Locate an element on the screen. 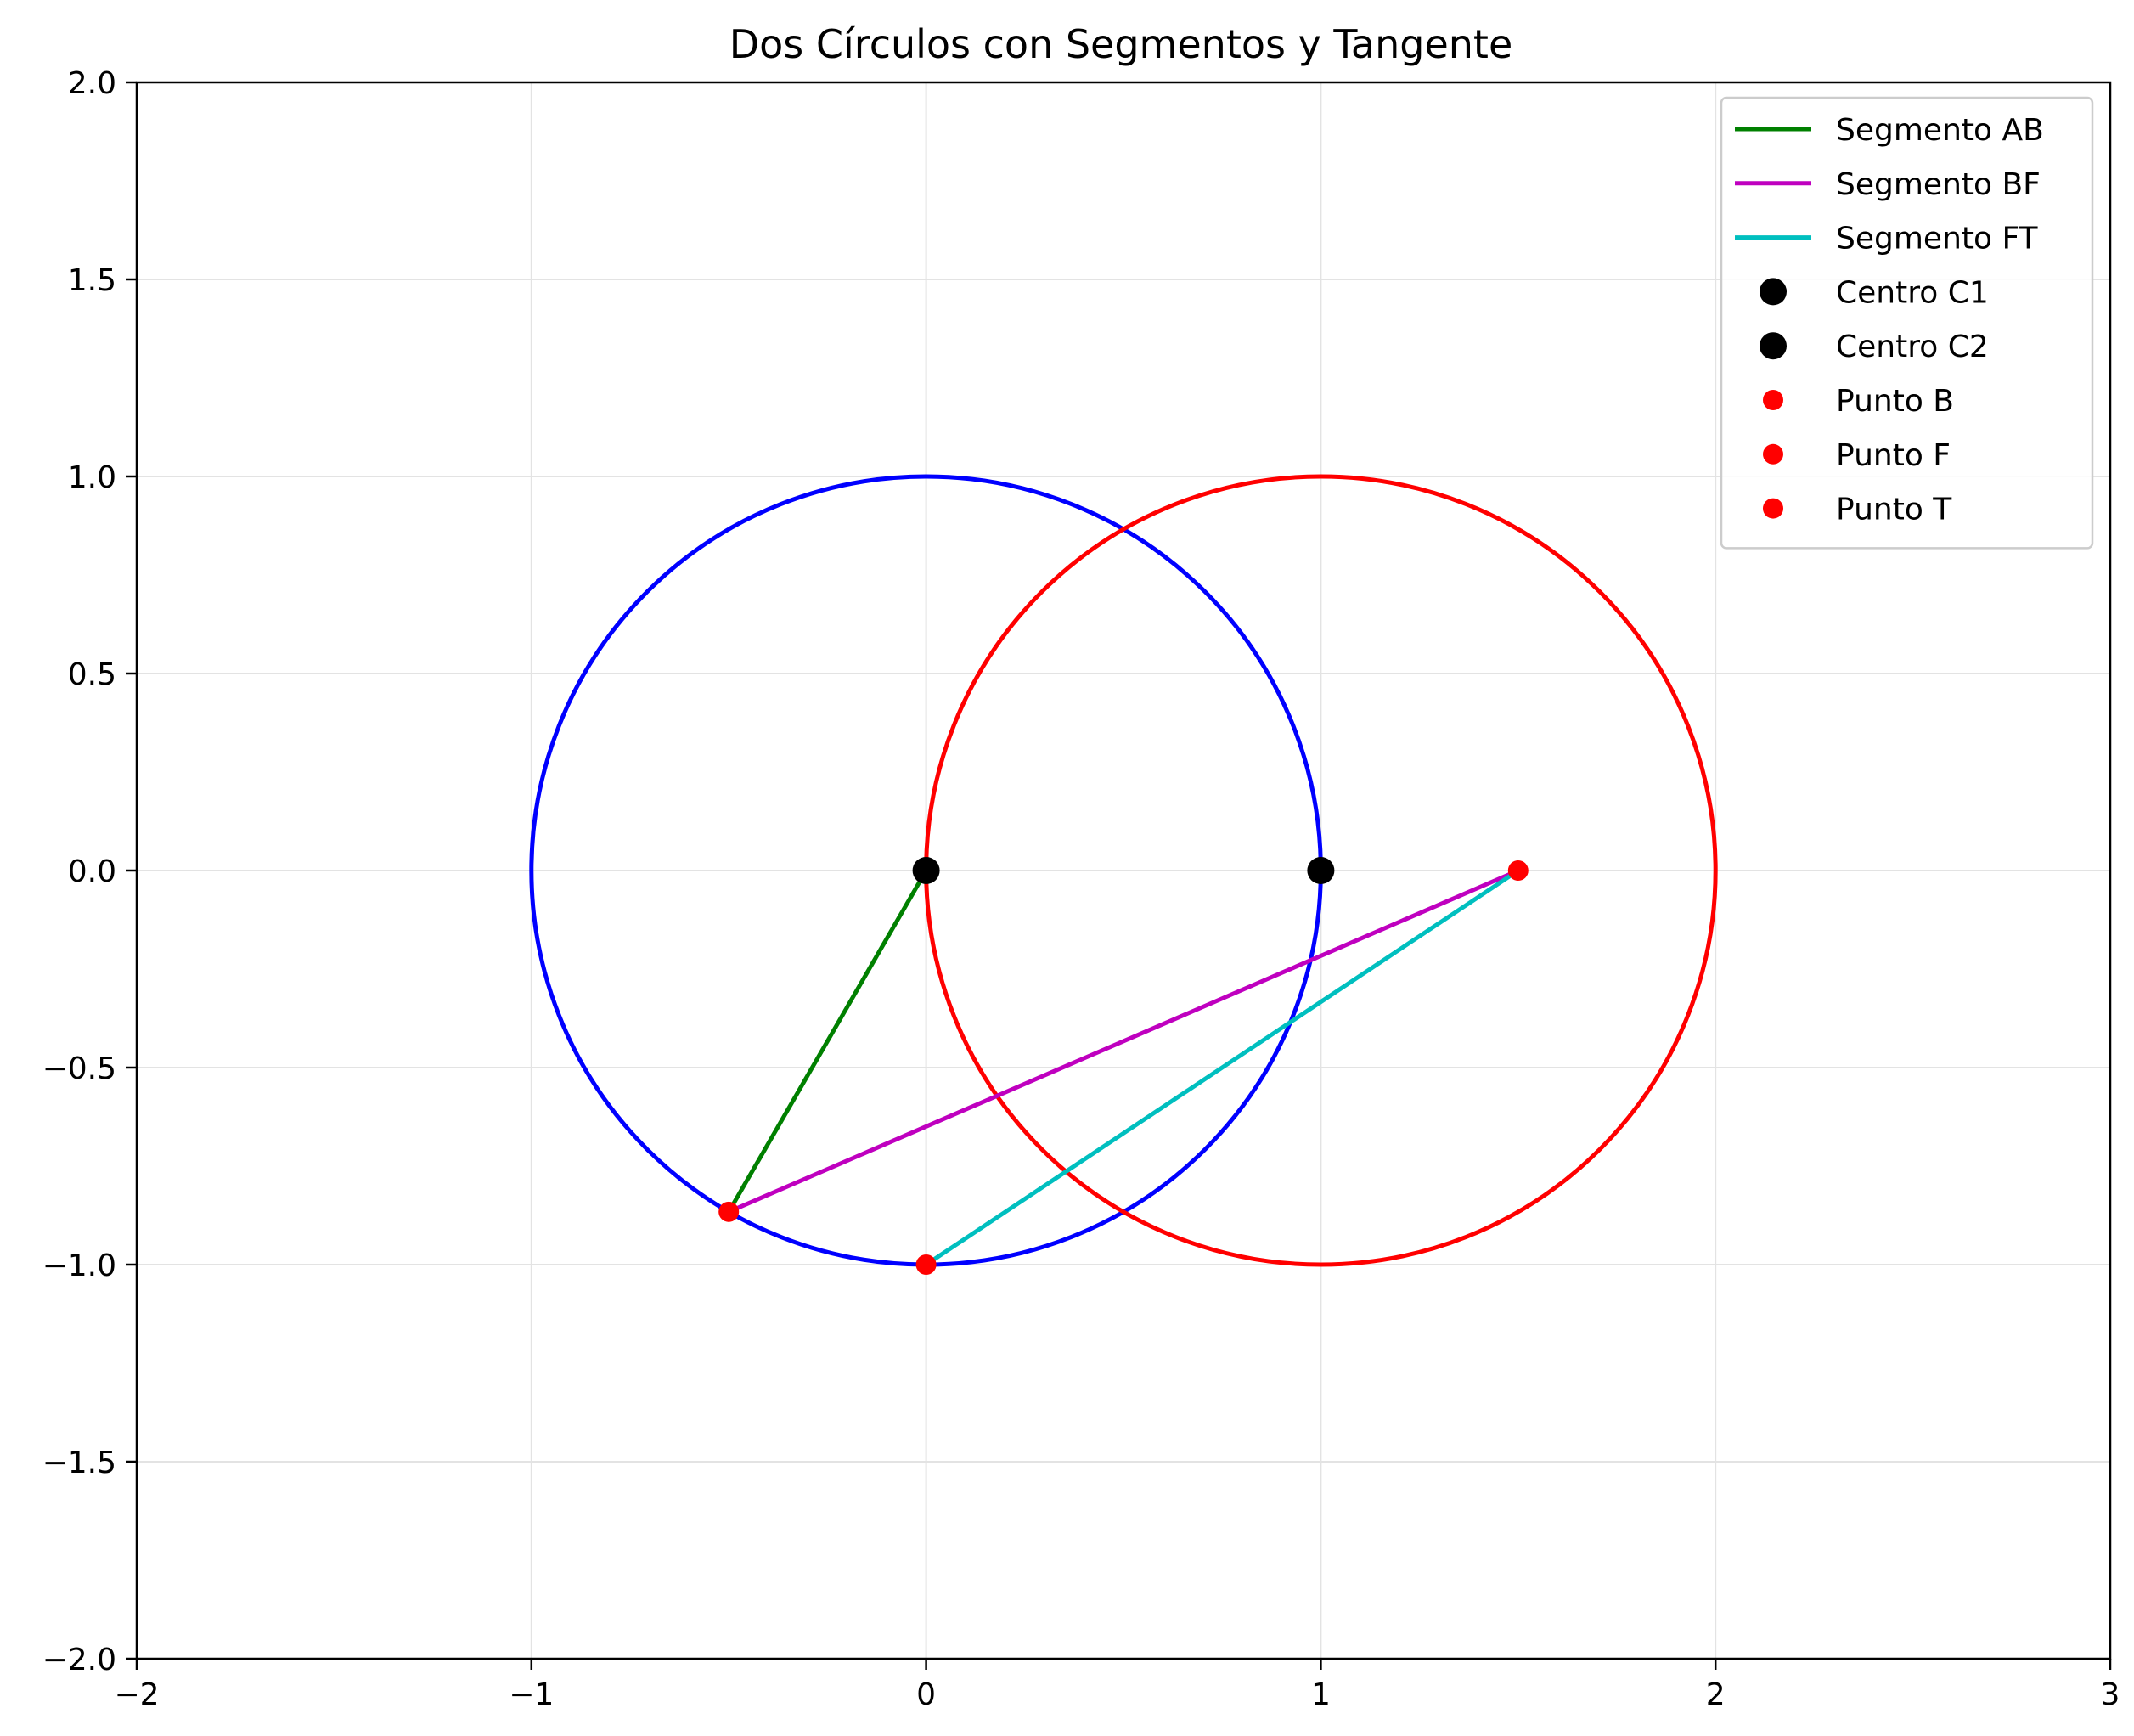 The image size is (2134, 1736). segment-ab is located at coordinates (827, 1041).